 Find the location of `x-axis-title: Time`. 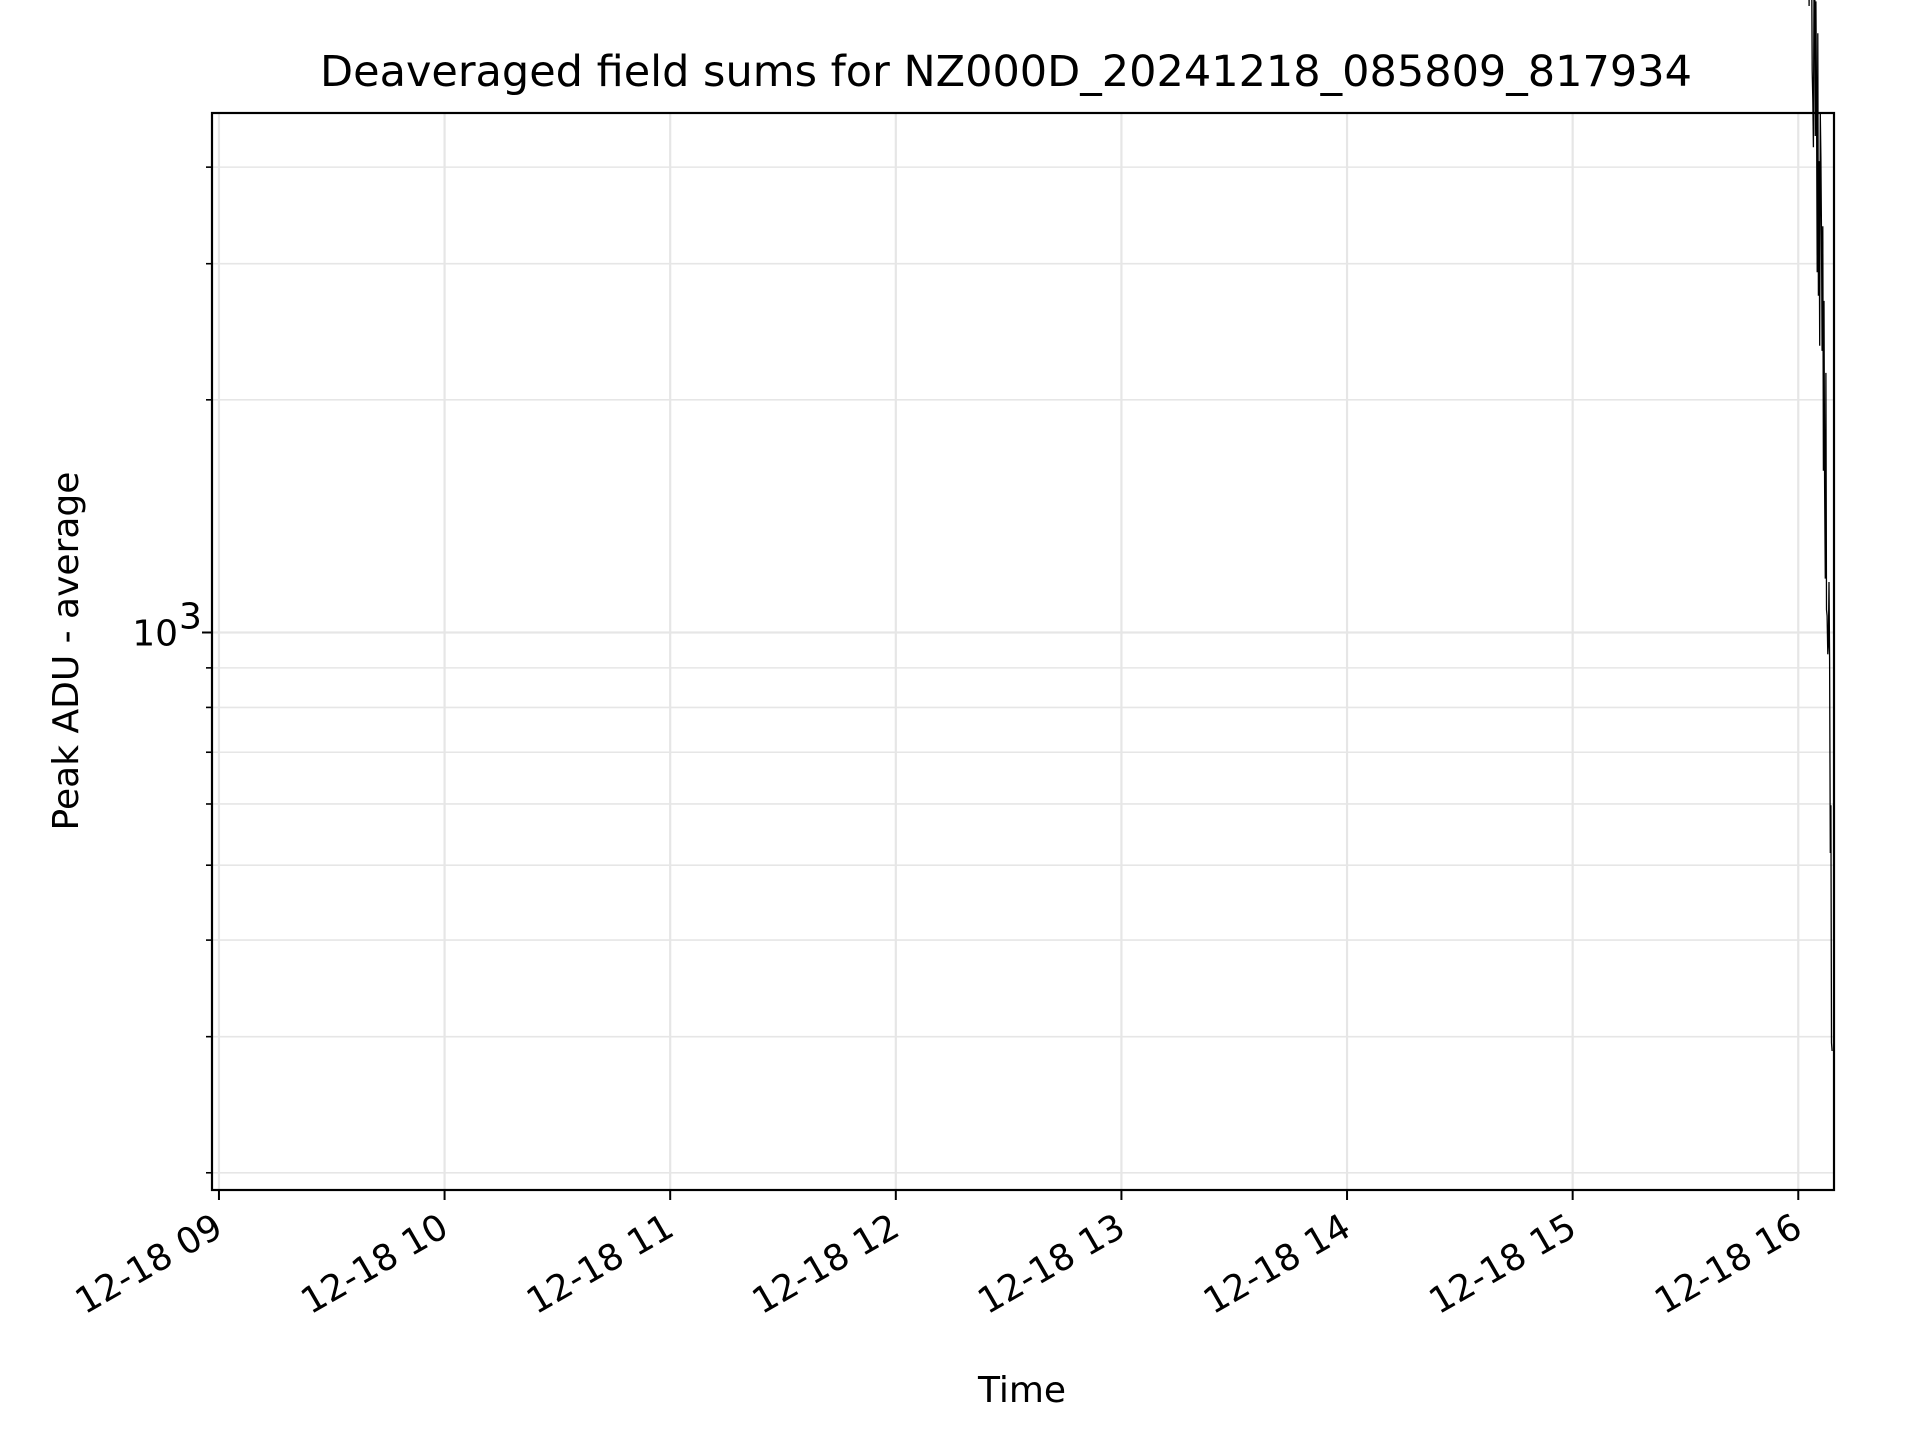

x-axis-title: Time is located at coordinates (1021, 1390).